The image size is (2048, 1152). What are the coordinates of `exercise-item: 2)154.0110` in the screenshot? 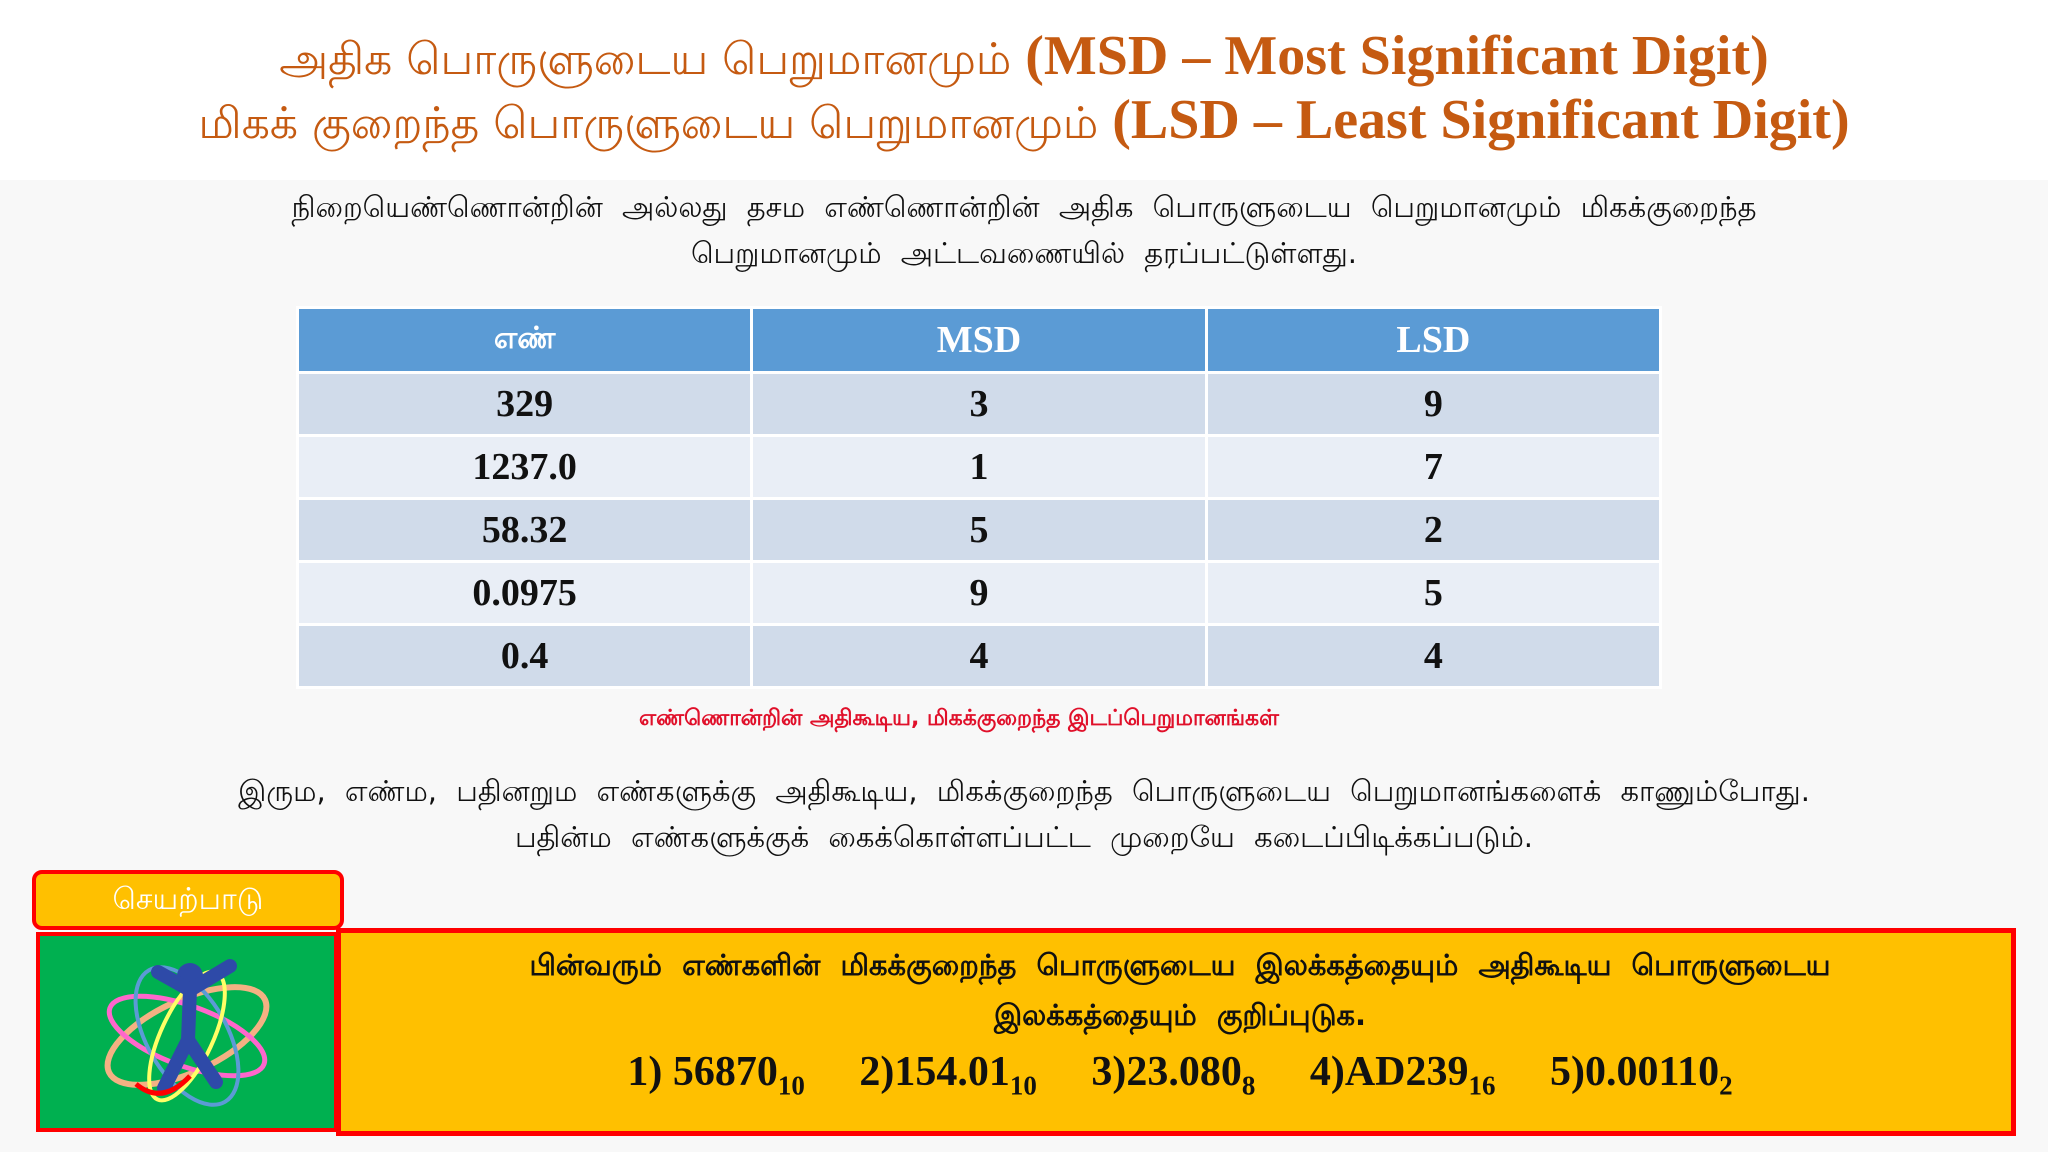 It's located at (948, 1075).